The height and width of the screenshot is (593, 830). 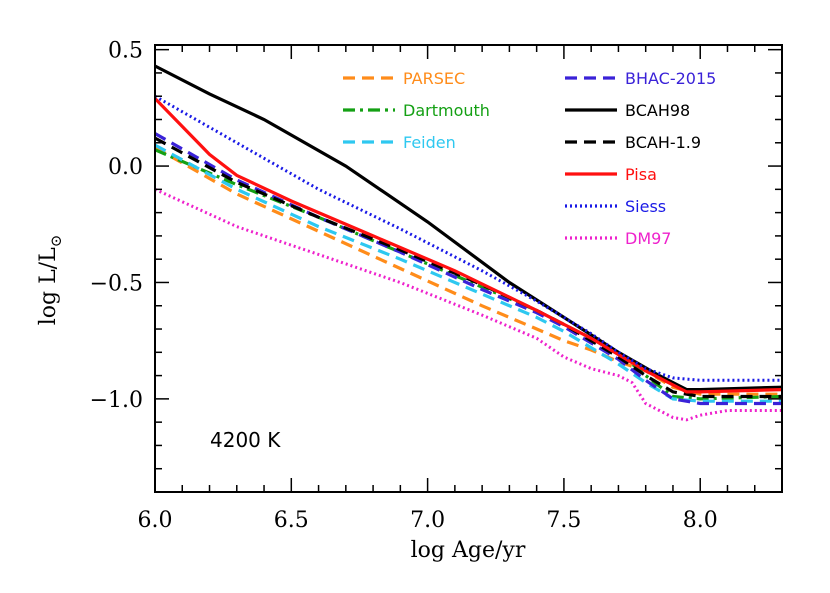 I want to click on svg-text: log L/L⊙, so click(x=50, y=280).